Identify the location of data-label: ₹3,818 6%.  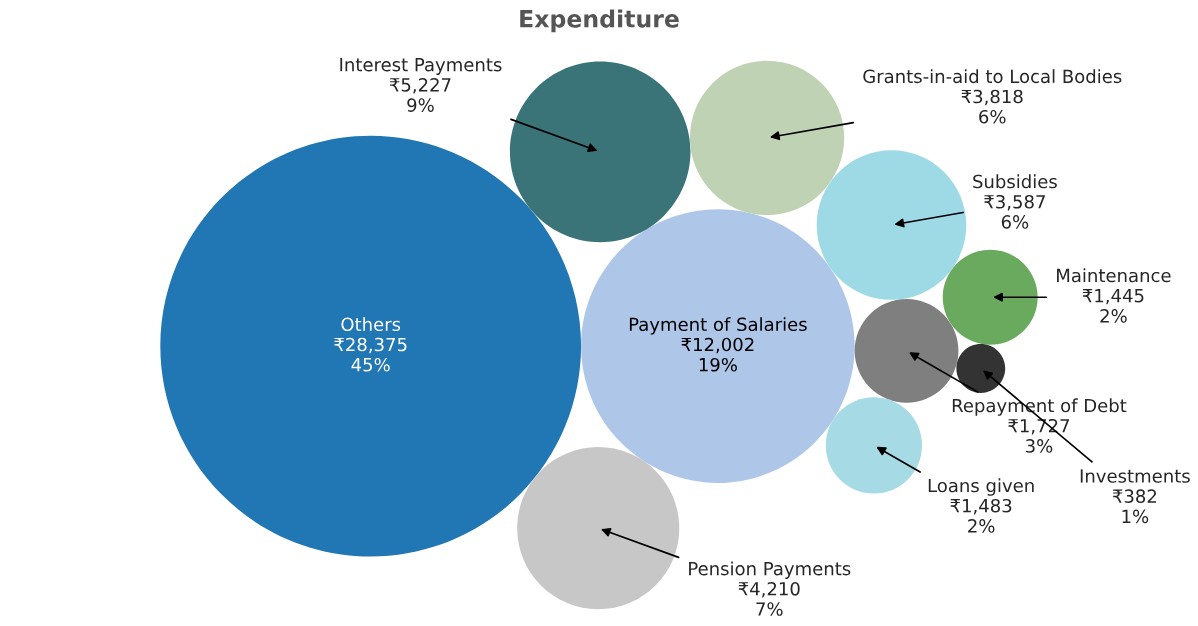
(992, 106).